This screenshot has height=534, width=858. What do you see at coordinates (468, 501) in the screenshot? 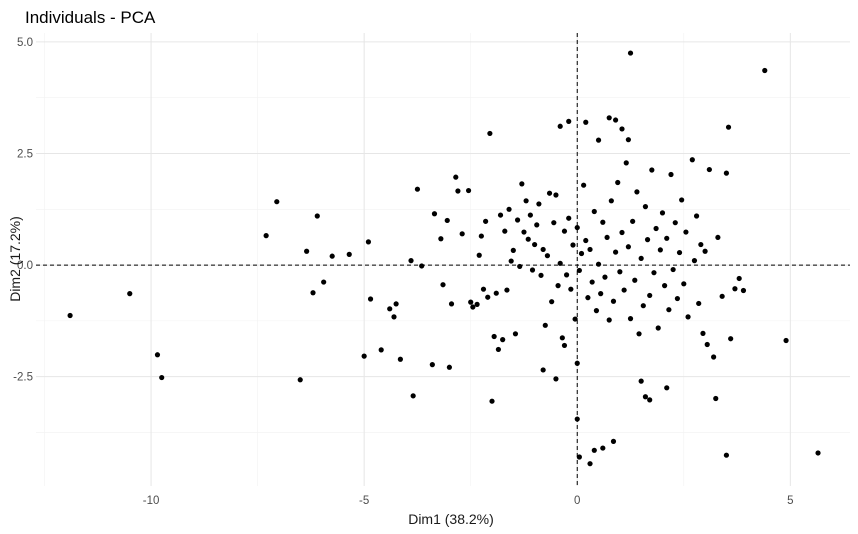
I see `x-axis-ticks: -10 -5 0 5` at bounding box center [468, 501].